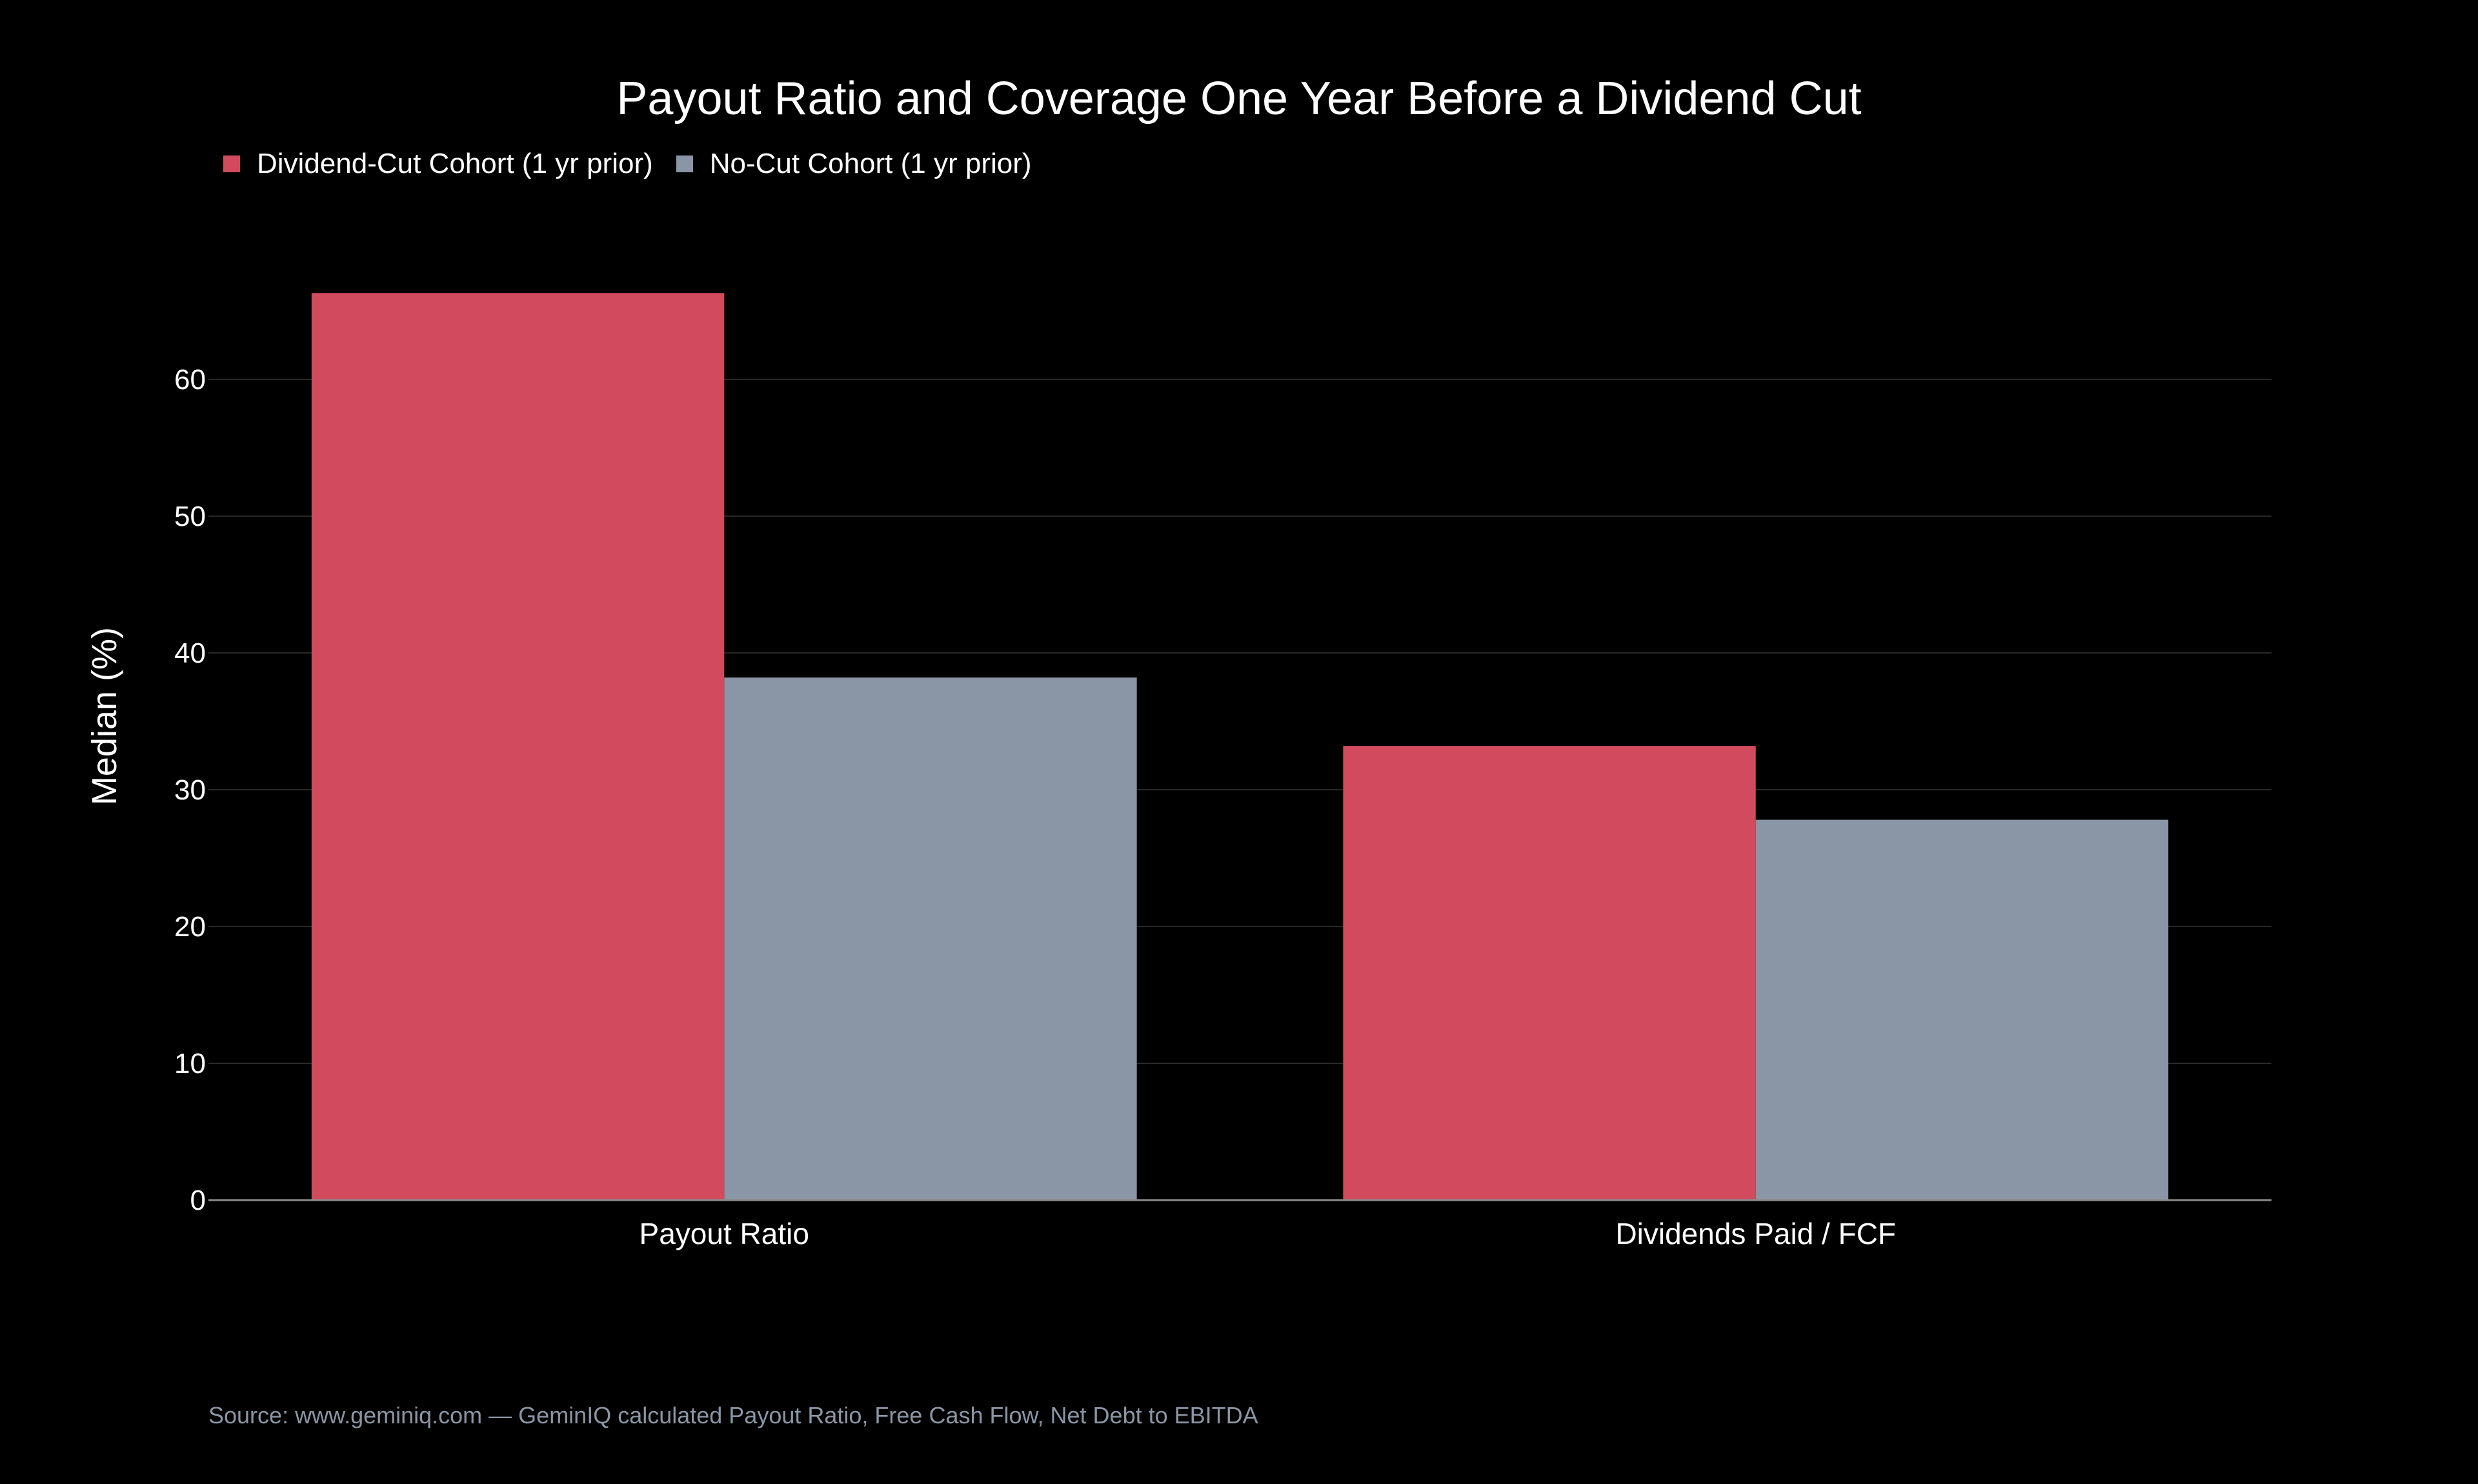 The width and height of the screenshot is (2478, 1484). Describe the element at coordinates (231, 164) in the screenshot. I see `legend-swatch-dividend-cut` at that location.